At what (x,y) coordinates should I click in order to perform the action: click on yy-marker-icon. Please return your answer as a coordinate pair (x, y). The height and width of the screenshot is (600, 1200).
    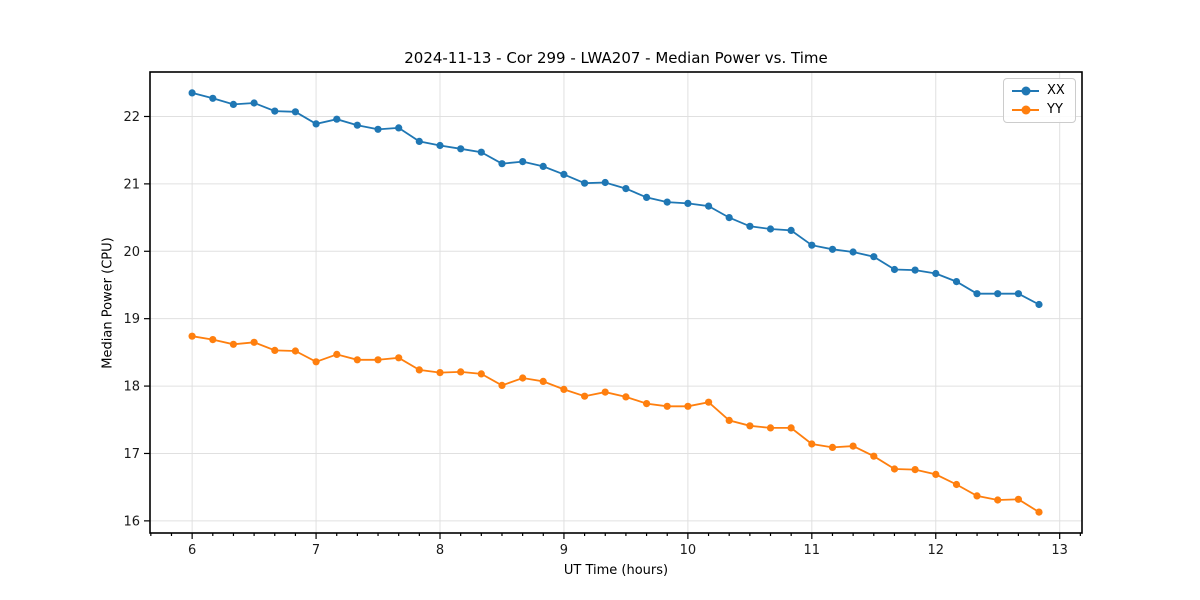
    Looking at the image, I should click on (1025, 110).